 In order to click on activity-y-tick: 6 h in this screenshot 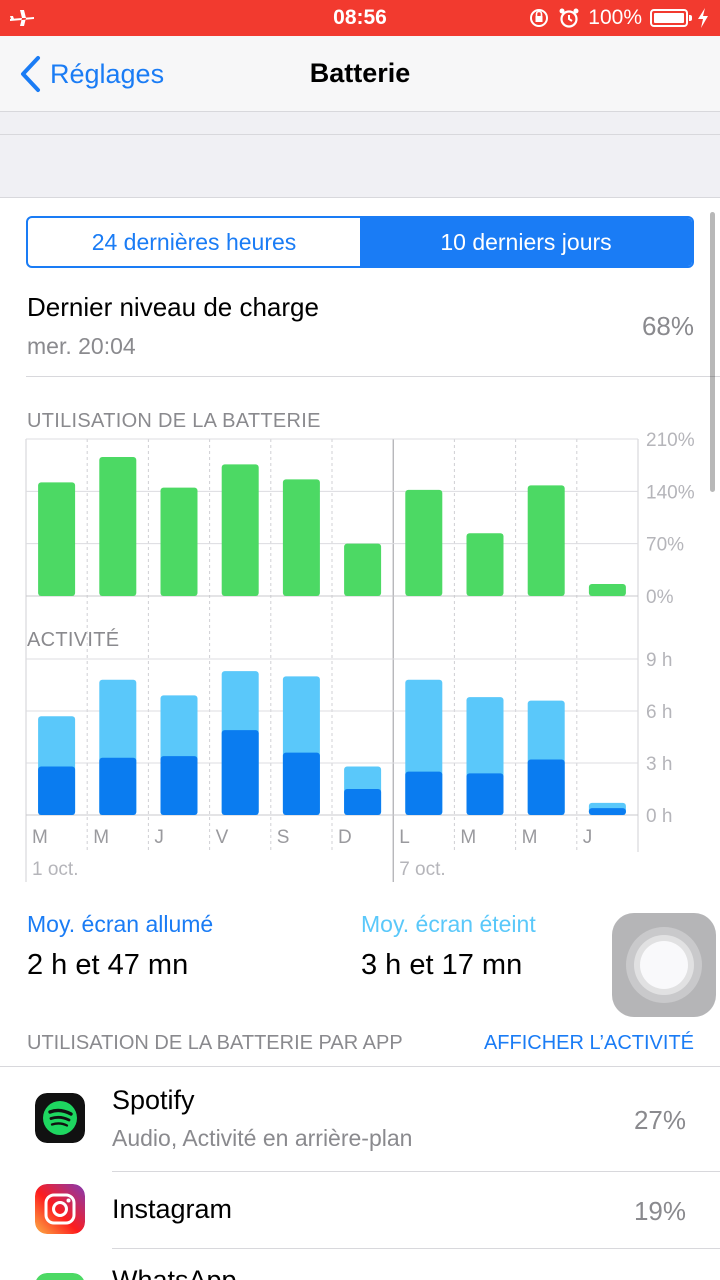, I will do `click(659, 712)`.